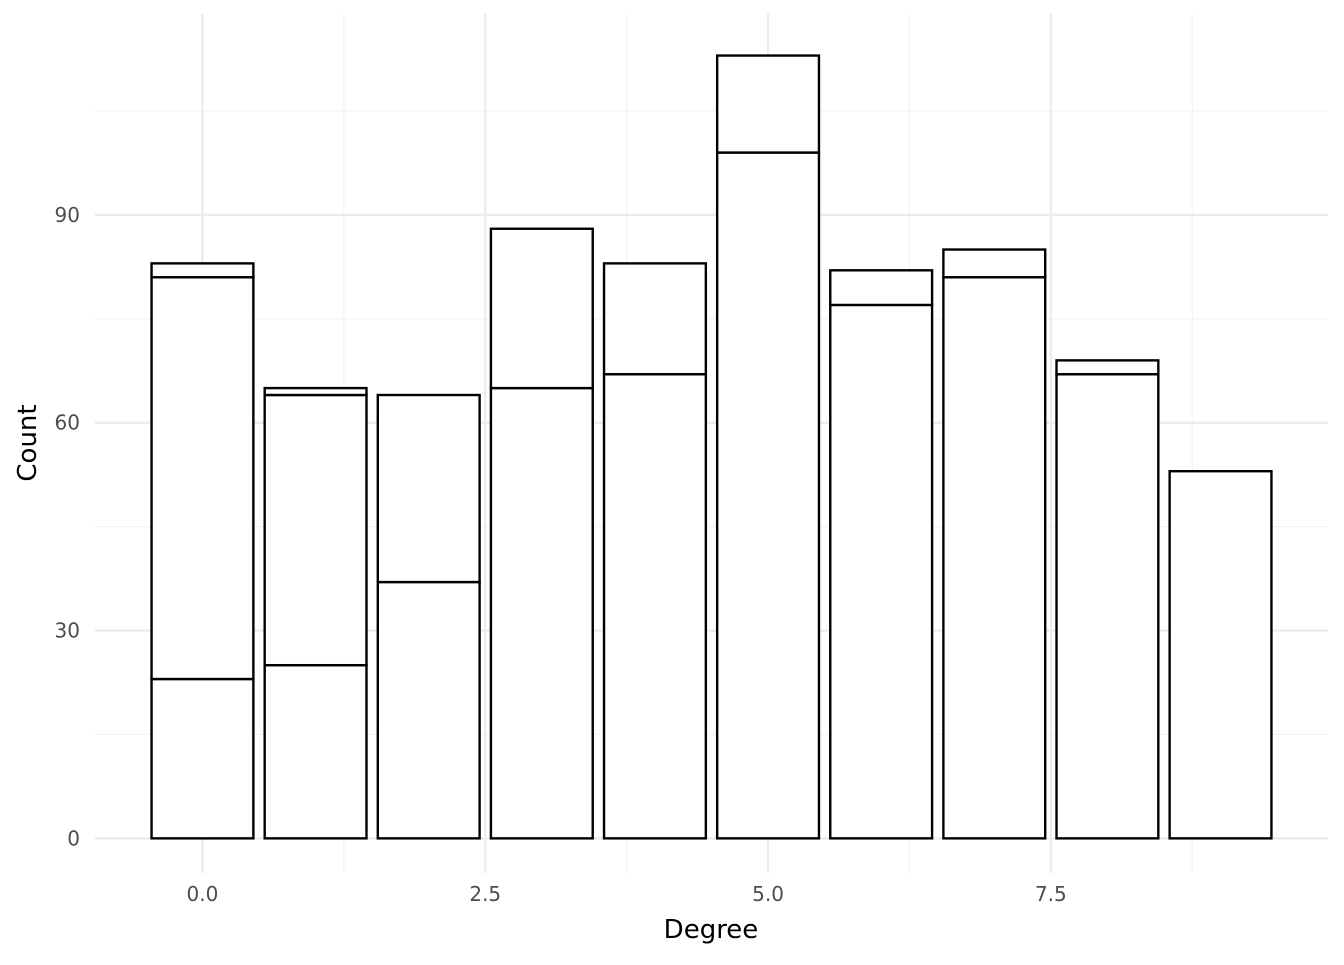 The width and height of the screenshot is (1344, 965). Describe the element at coordinates (67, 215) in the screenshot. I see `y-tick-label: 90` at that location.